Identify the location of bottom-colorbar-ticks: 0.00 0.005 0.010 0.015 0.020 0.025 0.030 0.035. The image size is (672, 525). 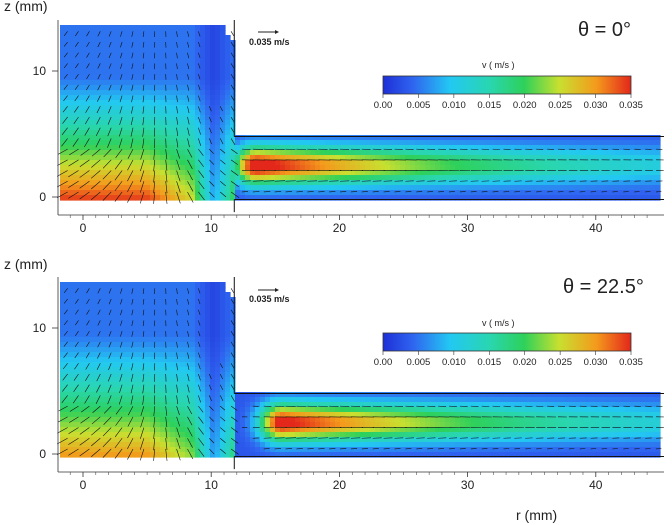
(508, 359).